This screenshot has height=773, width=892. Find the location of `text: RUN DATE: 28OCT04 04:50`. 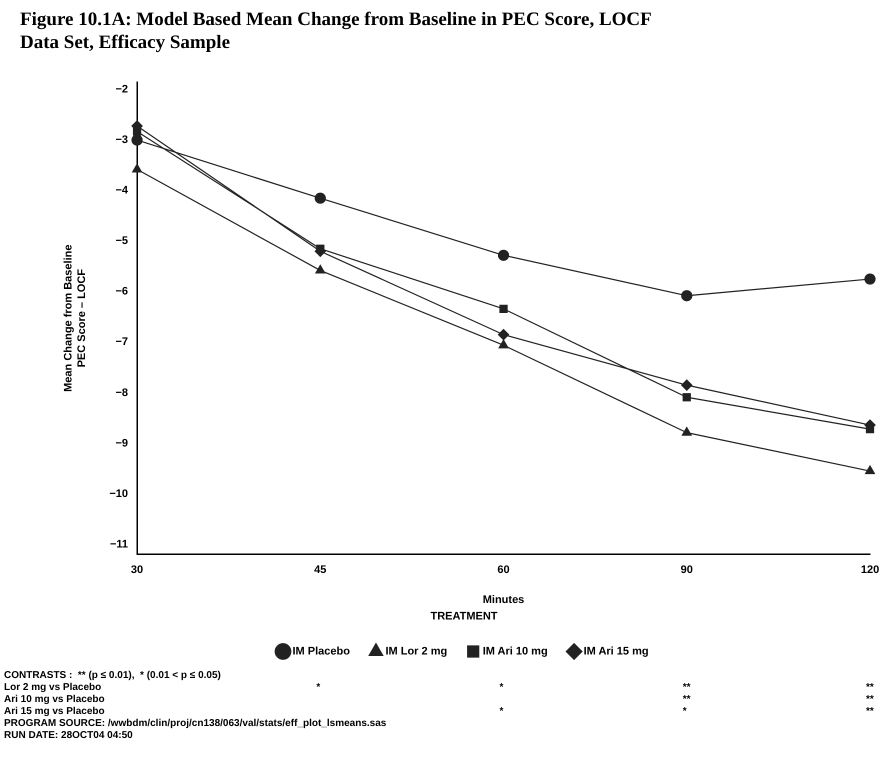

text: RUN DATE: 28OCT04 04:50 is located at coordinates (68, 736).